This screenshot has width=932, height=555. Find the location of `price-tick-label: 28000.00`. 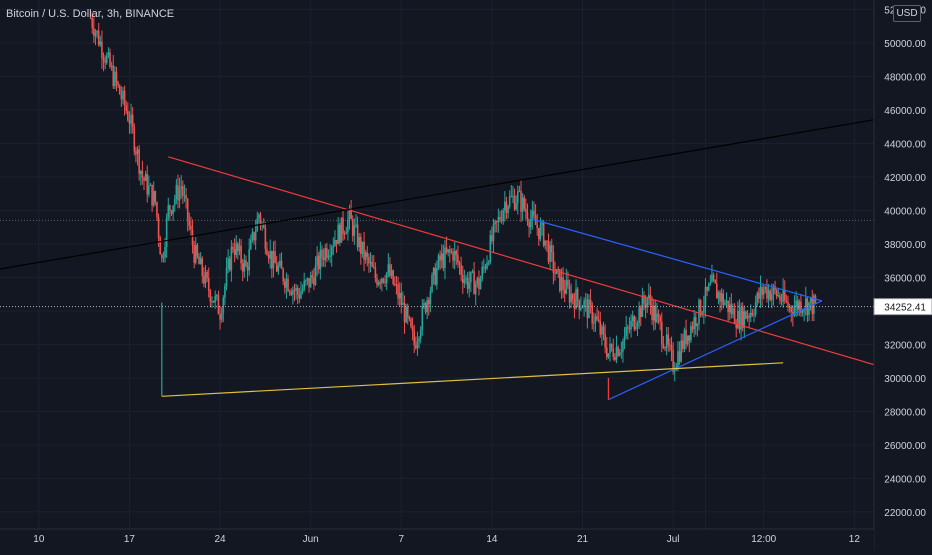

price-tick-label: 28000.00 is located at coordinates (905, 412).